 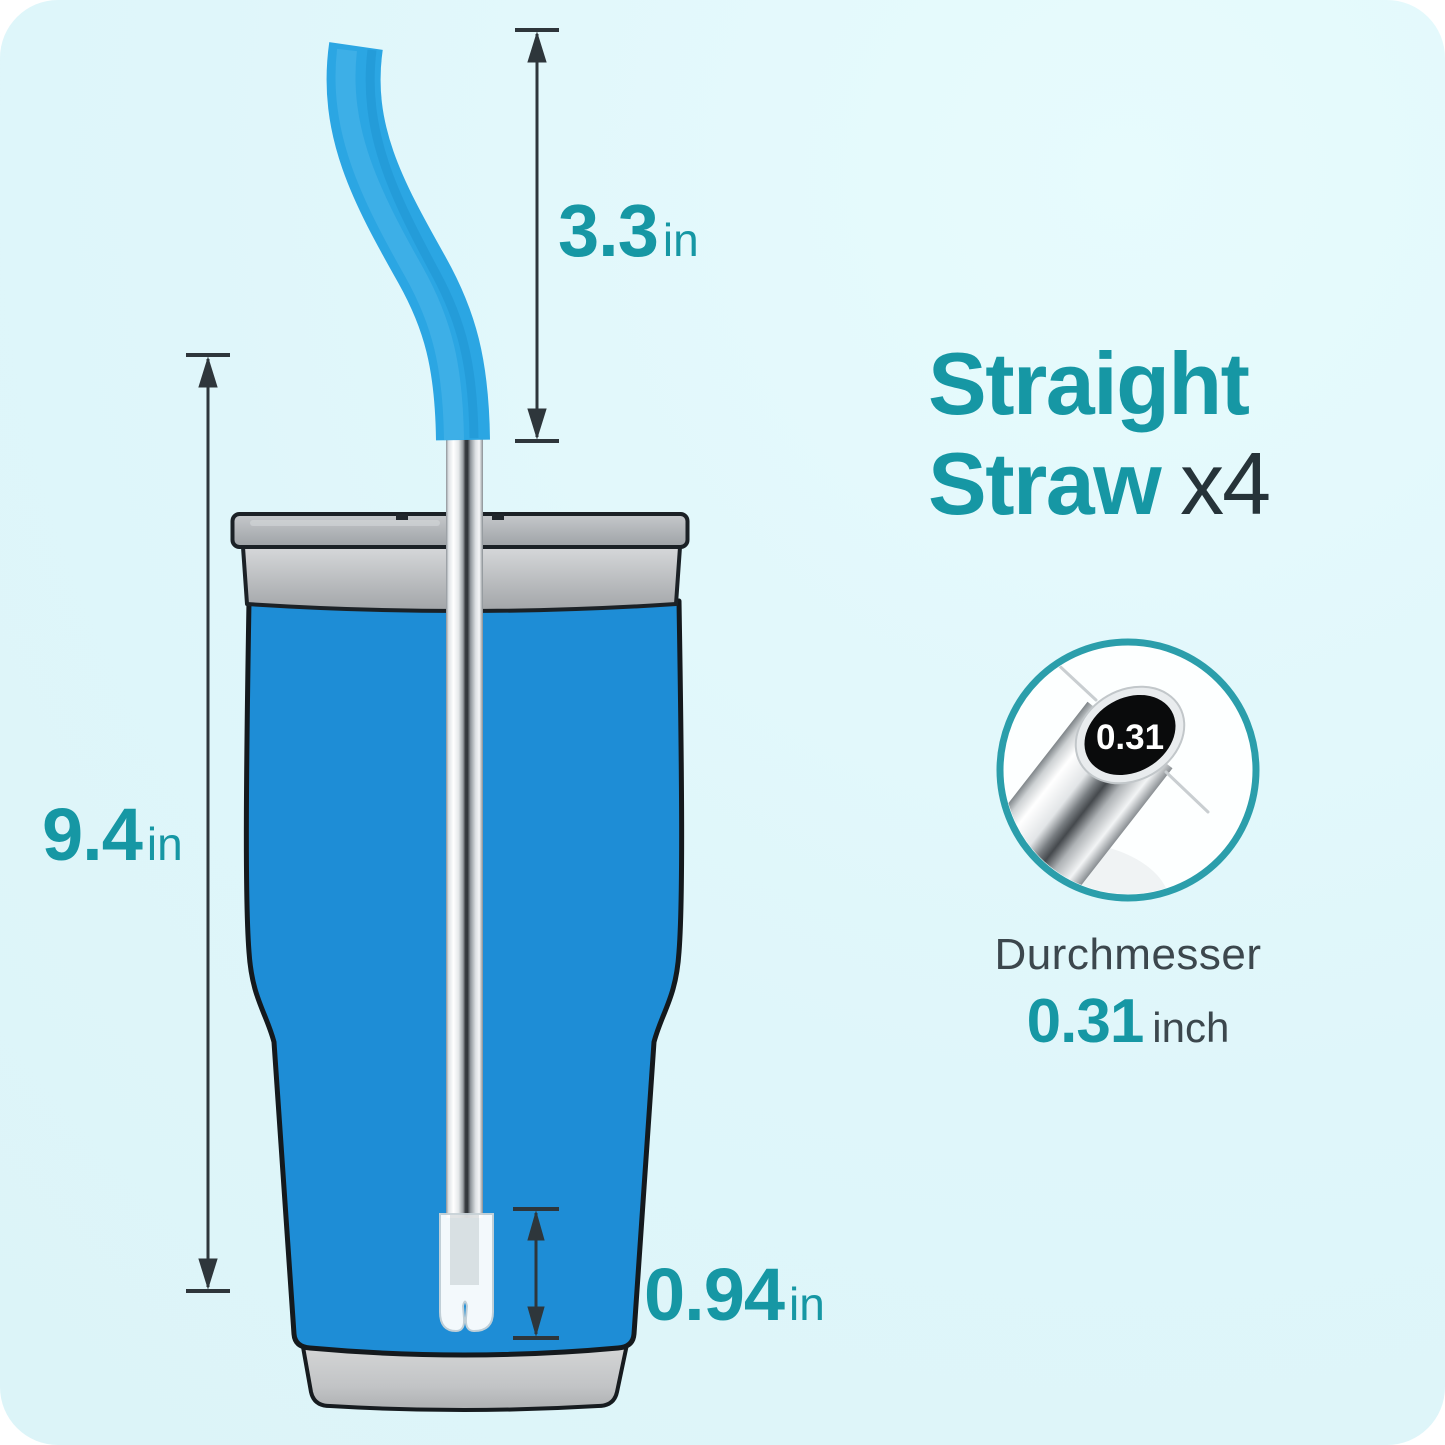 What do you see at coordinates (1225, 483) in the screenshot?
I see `product-count-label: x4` at bounding box center [1225, 483].